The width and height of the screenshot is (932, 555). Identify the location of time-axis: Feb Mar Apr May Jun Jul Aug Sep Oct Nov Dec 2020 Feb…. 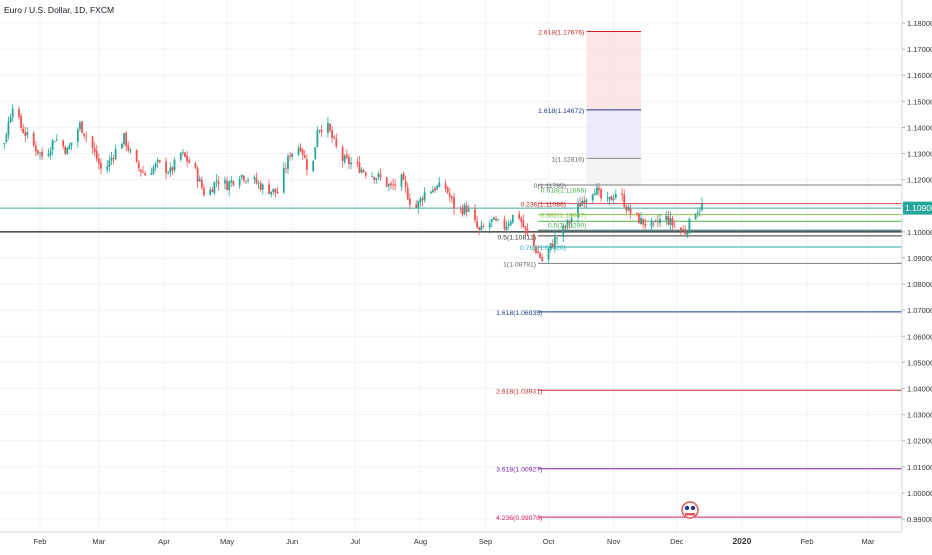
(454, 541).